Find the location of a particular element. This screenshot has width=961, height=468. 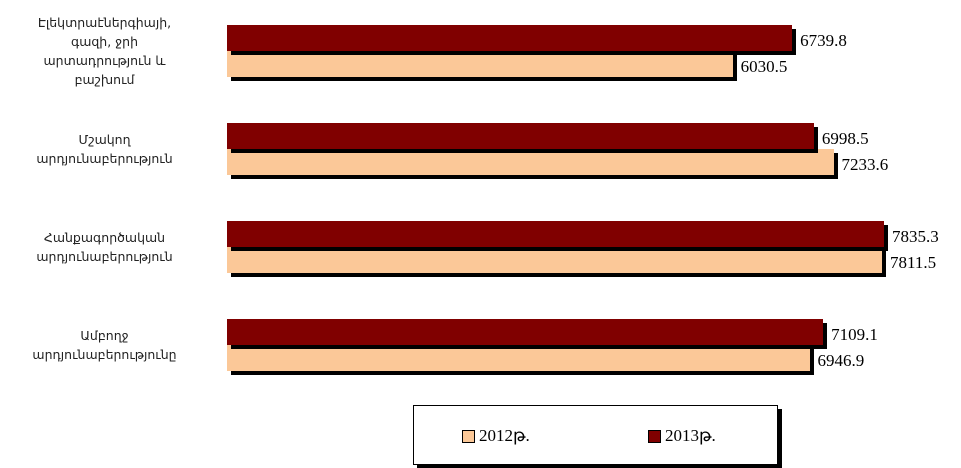

value-label: 7835.3 is located at coordinates (915, 236).